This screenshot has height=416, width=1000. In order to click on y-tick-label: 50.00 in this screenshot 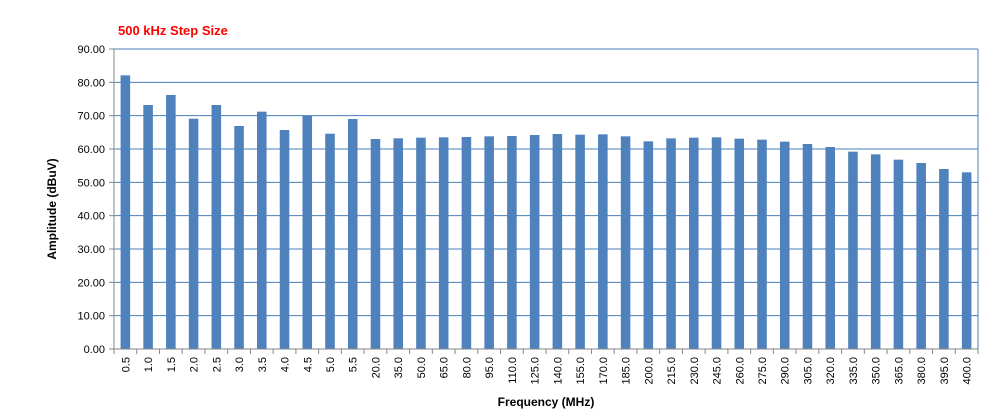, I will do `click(91, 183)`.